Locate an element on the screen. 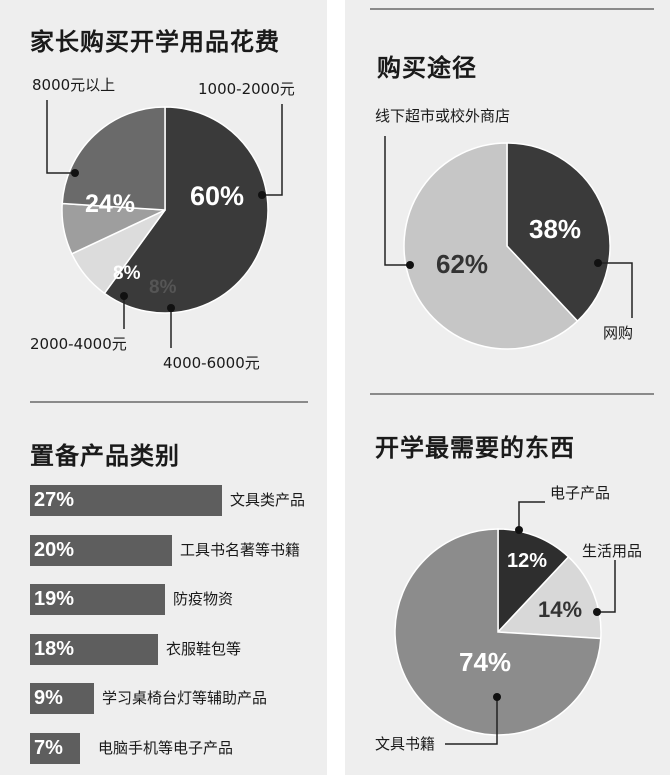  category-bar-label-3: 衣服鞋包等 is located at coordinates (204, 649).